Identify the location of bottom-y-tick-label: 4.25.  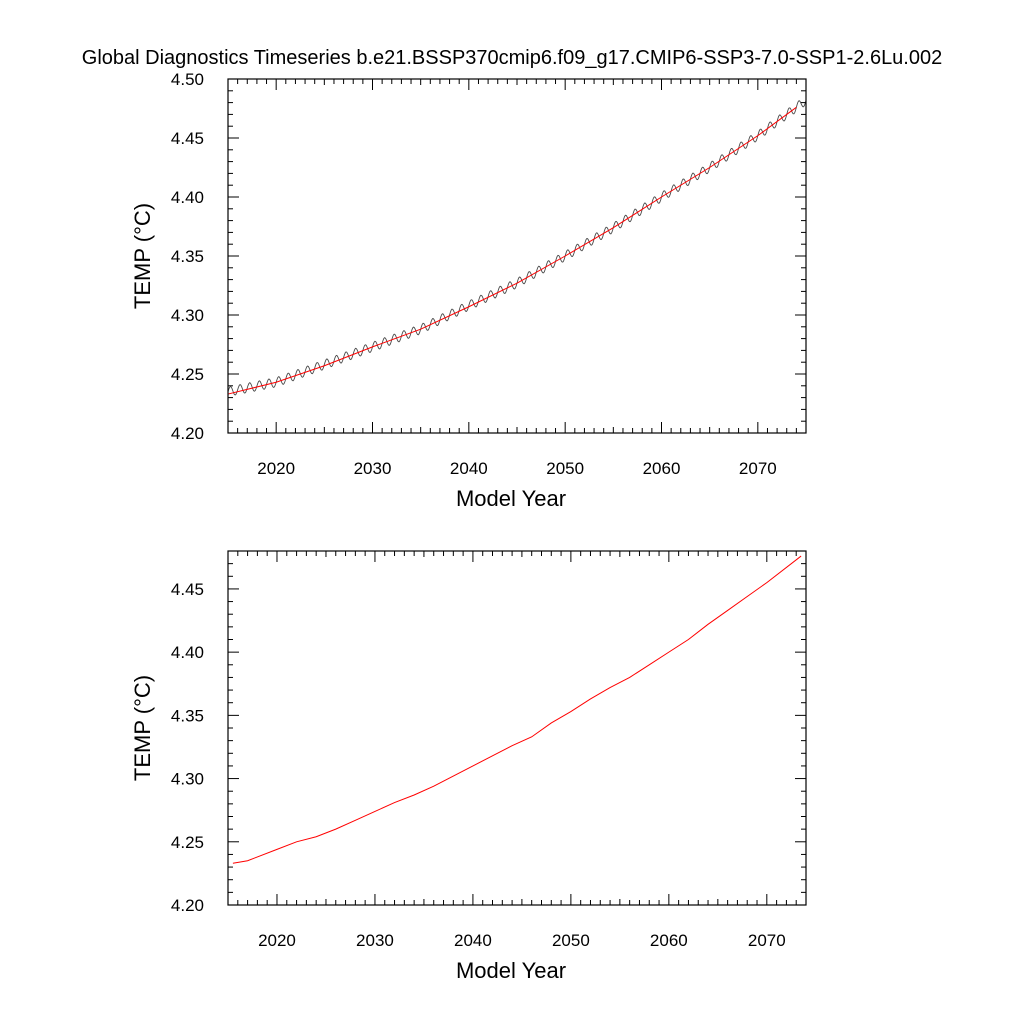
(187, 842).